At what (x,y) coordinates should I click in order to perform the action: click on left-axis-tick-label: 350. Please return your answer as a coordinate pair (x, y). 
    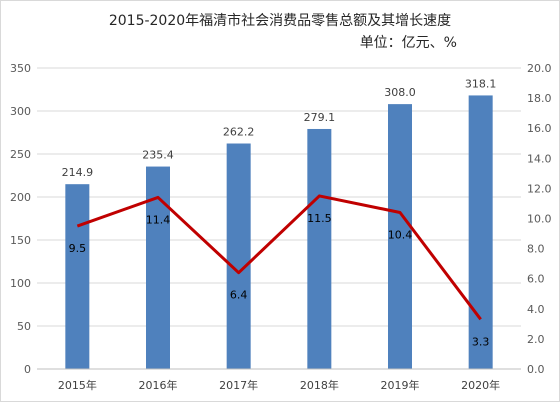
    Looking at the image, I should click on (20, 68).